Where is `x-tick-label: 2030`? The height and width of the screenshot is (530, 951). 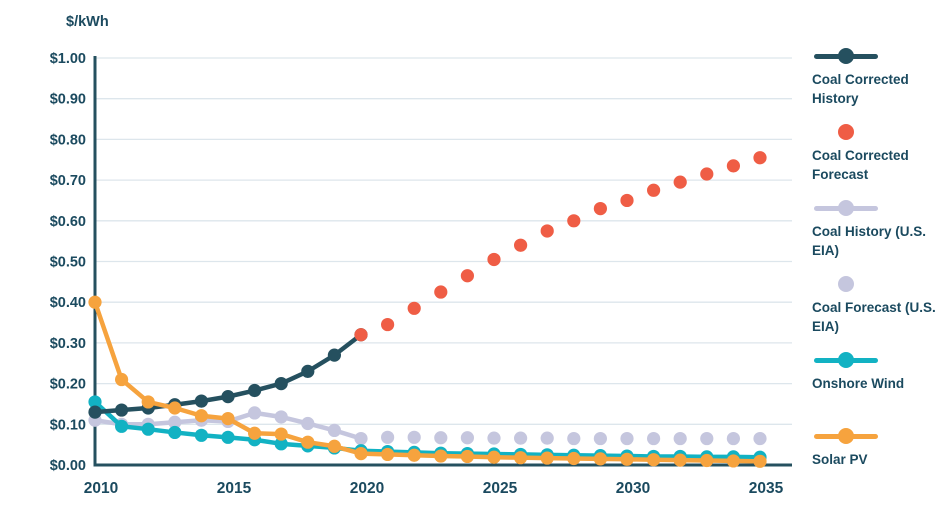 x-tick-label: 2030 is located at coordinates (633, 488).